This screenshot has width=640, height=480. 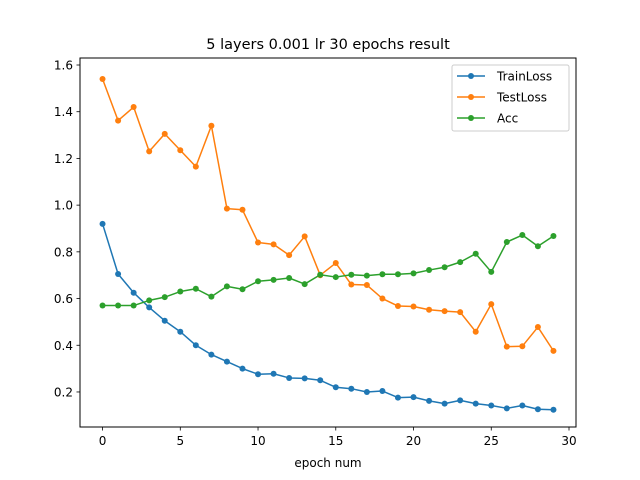 I want to click on x-tick-label-20: 20, so click(x=413, y=441).